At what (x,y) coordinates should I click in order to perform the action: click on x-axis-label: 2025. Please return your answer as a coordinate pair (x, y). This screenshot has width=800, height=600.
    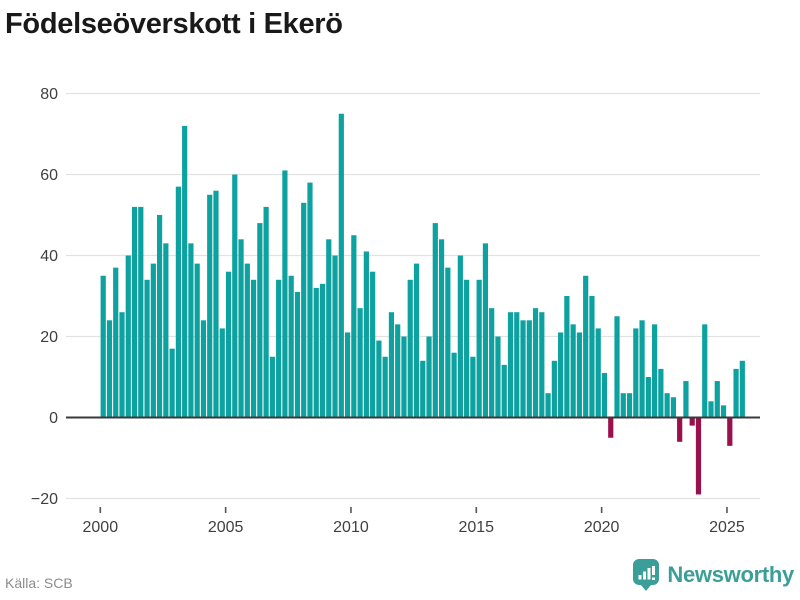
    Looking at the image, I should click on (727, 527).